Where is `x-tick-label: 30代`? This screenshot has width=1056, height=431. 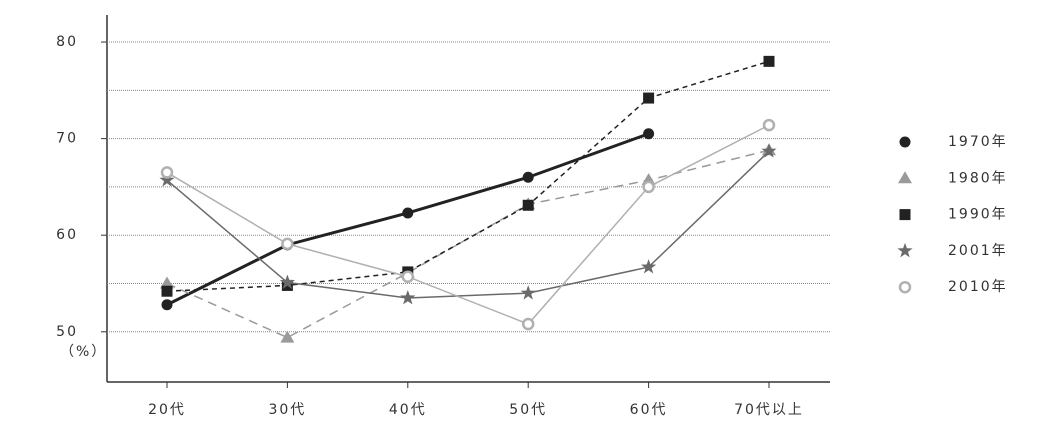
x-tick-label: 30代 is located at coordinates (287, 410).